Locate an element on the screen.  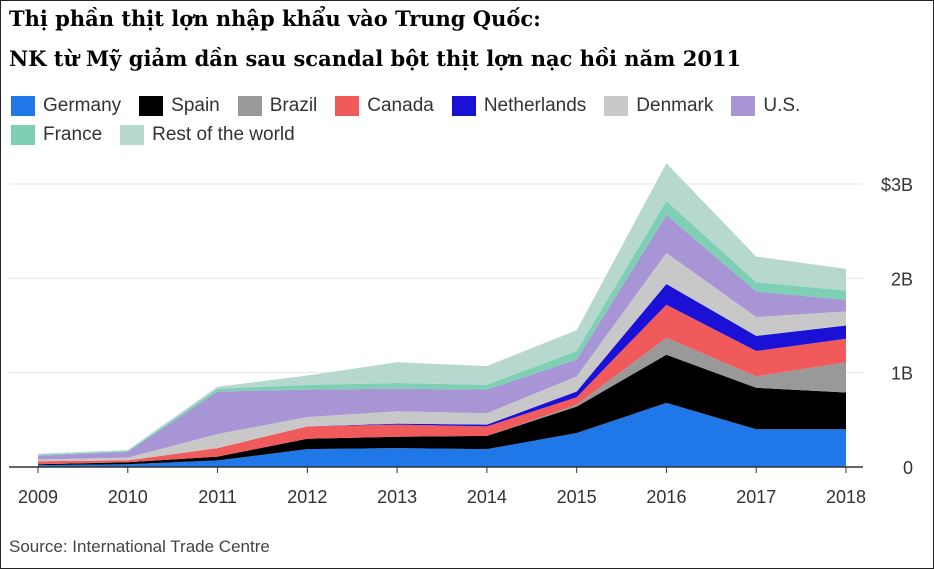
legend-label: Germany is located at coordinates (82, 105).